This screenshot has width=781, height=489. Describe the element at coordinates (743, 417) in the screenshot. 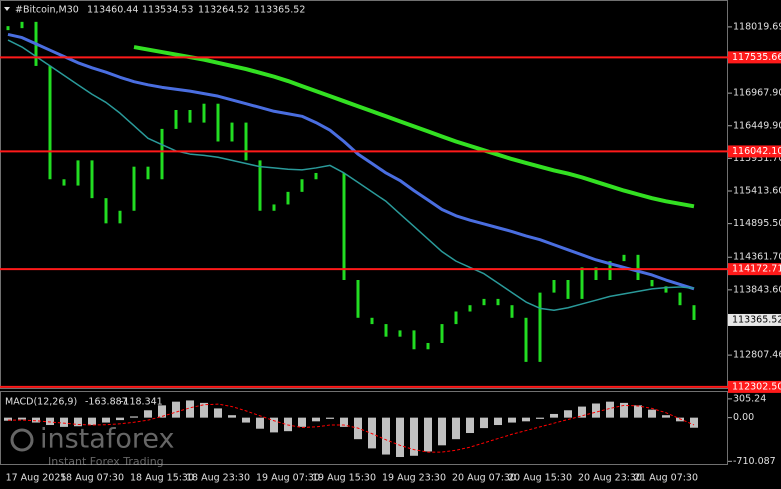

I see `y-tick-label: 0.00` at that location.